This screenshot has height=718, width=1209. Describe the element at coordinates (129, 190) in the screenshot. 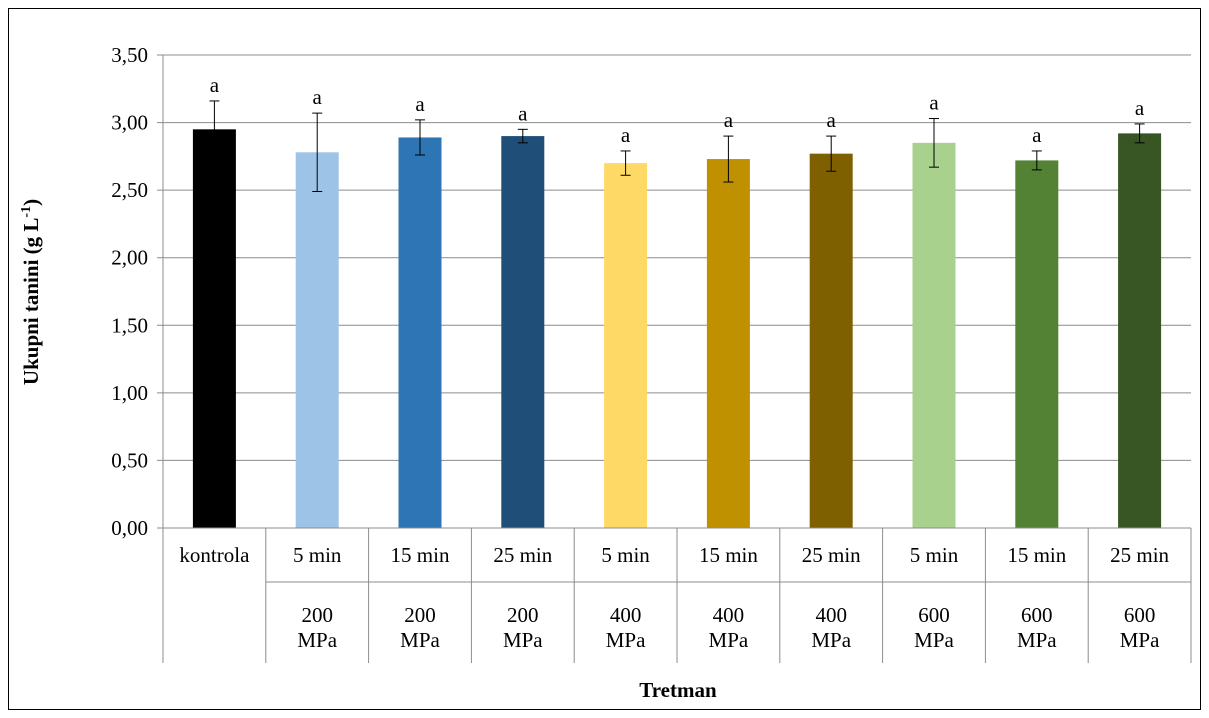

I see `y-tick-label: 2,50` at that location.